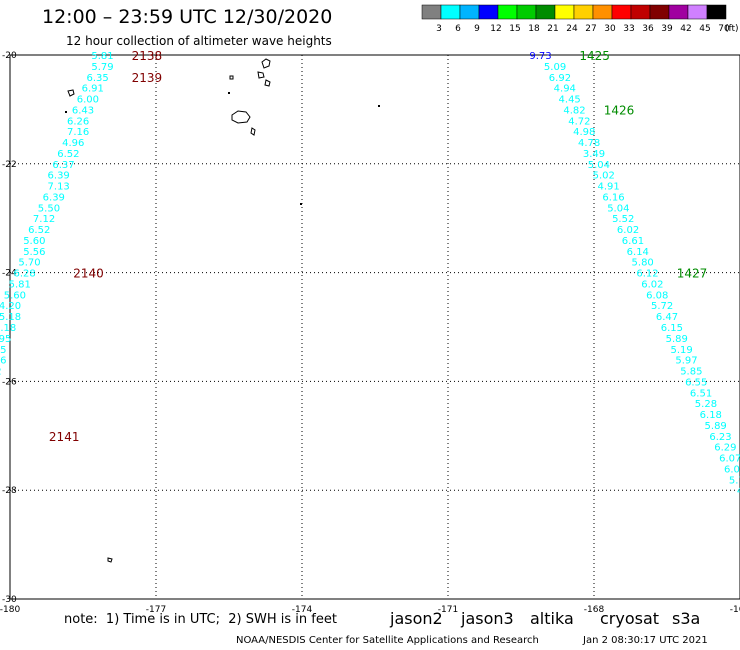  I want to click on wave-height-value: 5.56, so click(34, 252).